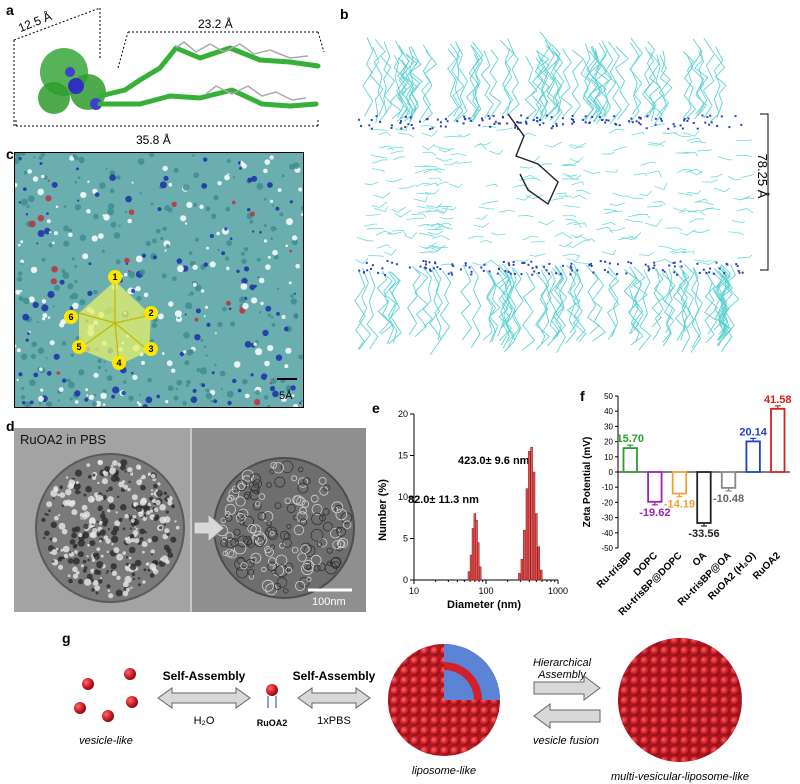  I want to click on tem-texture, so click(197, 529).